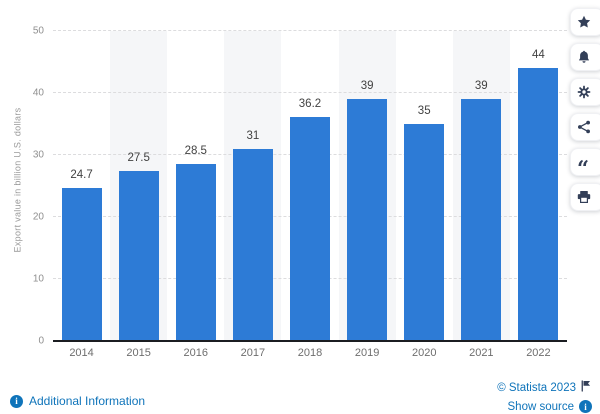  Describe the element at coordinates (586, 387) in the screenshot. I see `flag-icon` at that location.